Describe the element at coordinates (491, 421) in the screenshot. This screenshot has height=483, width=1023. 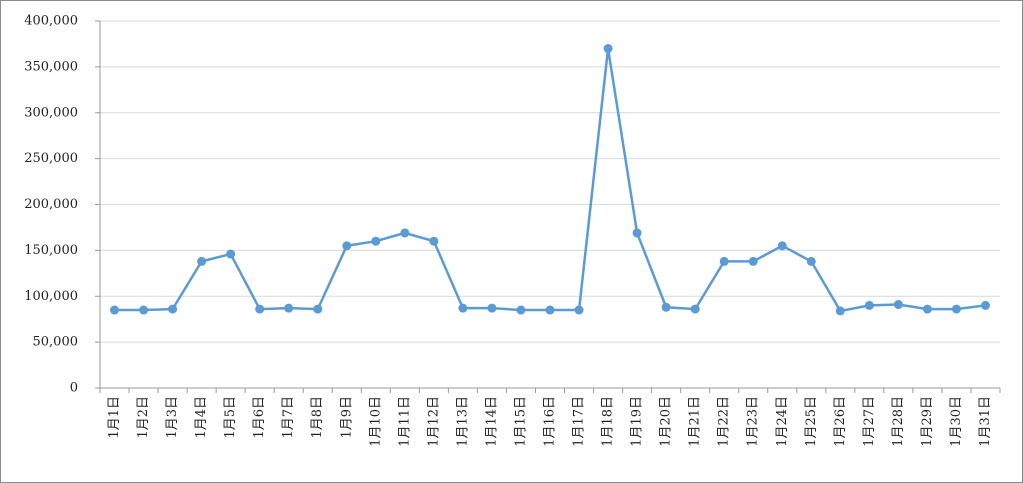
I see `x-tick-label: 1月14日` at that location.